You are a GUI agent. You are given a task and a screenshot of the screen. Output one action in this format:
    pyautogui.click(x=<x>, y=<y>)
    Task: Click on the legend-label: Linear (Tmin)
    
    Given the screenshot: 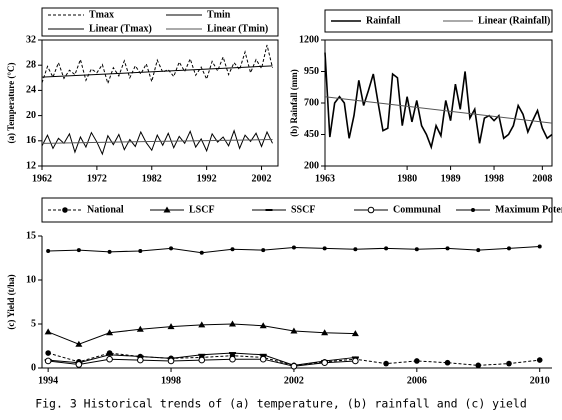 What is the action you would take?
    pyautogui.click(x=237, y=28)
    